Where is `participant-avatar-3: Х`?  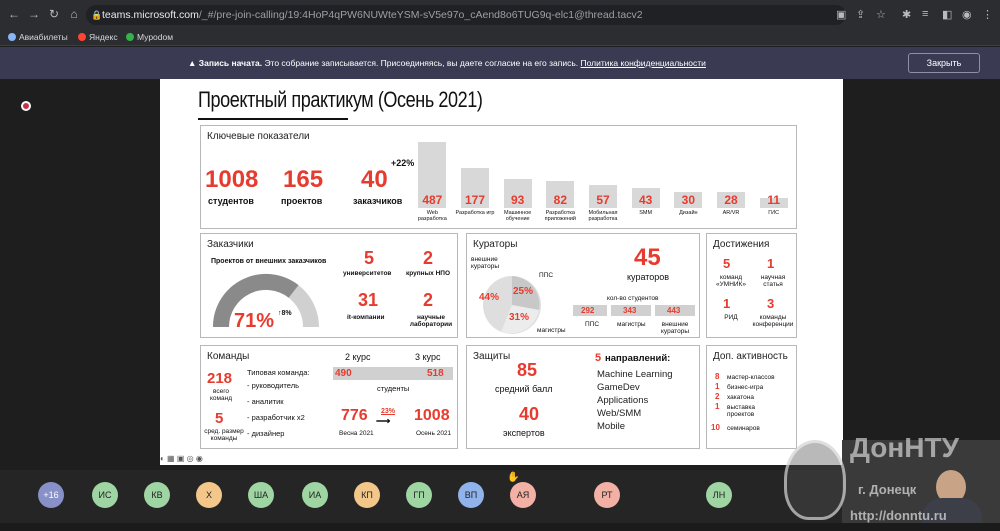 participant-avatar-3: Х is located at coordinates (209, 495).